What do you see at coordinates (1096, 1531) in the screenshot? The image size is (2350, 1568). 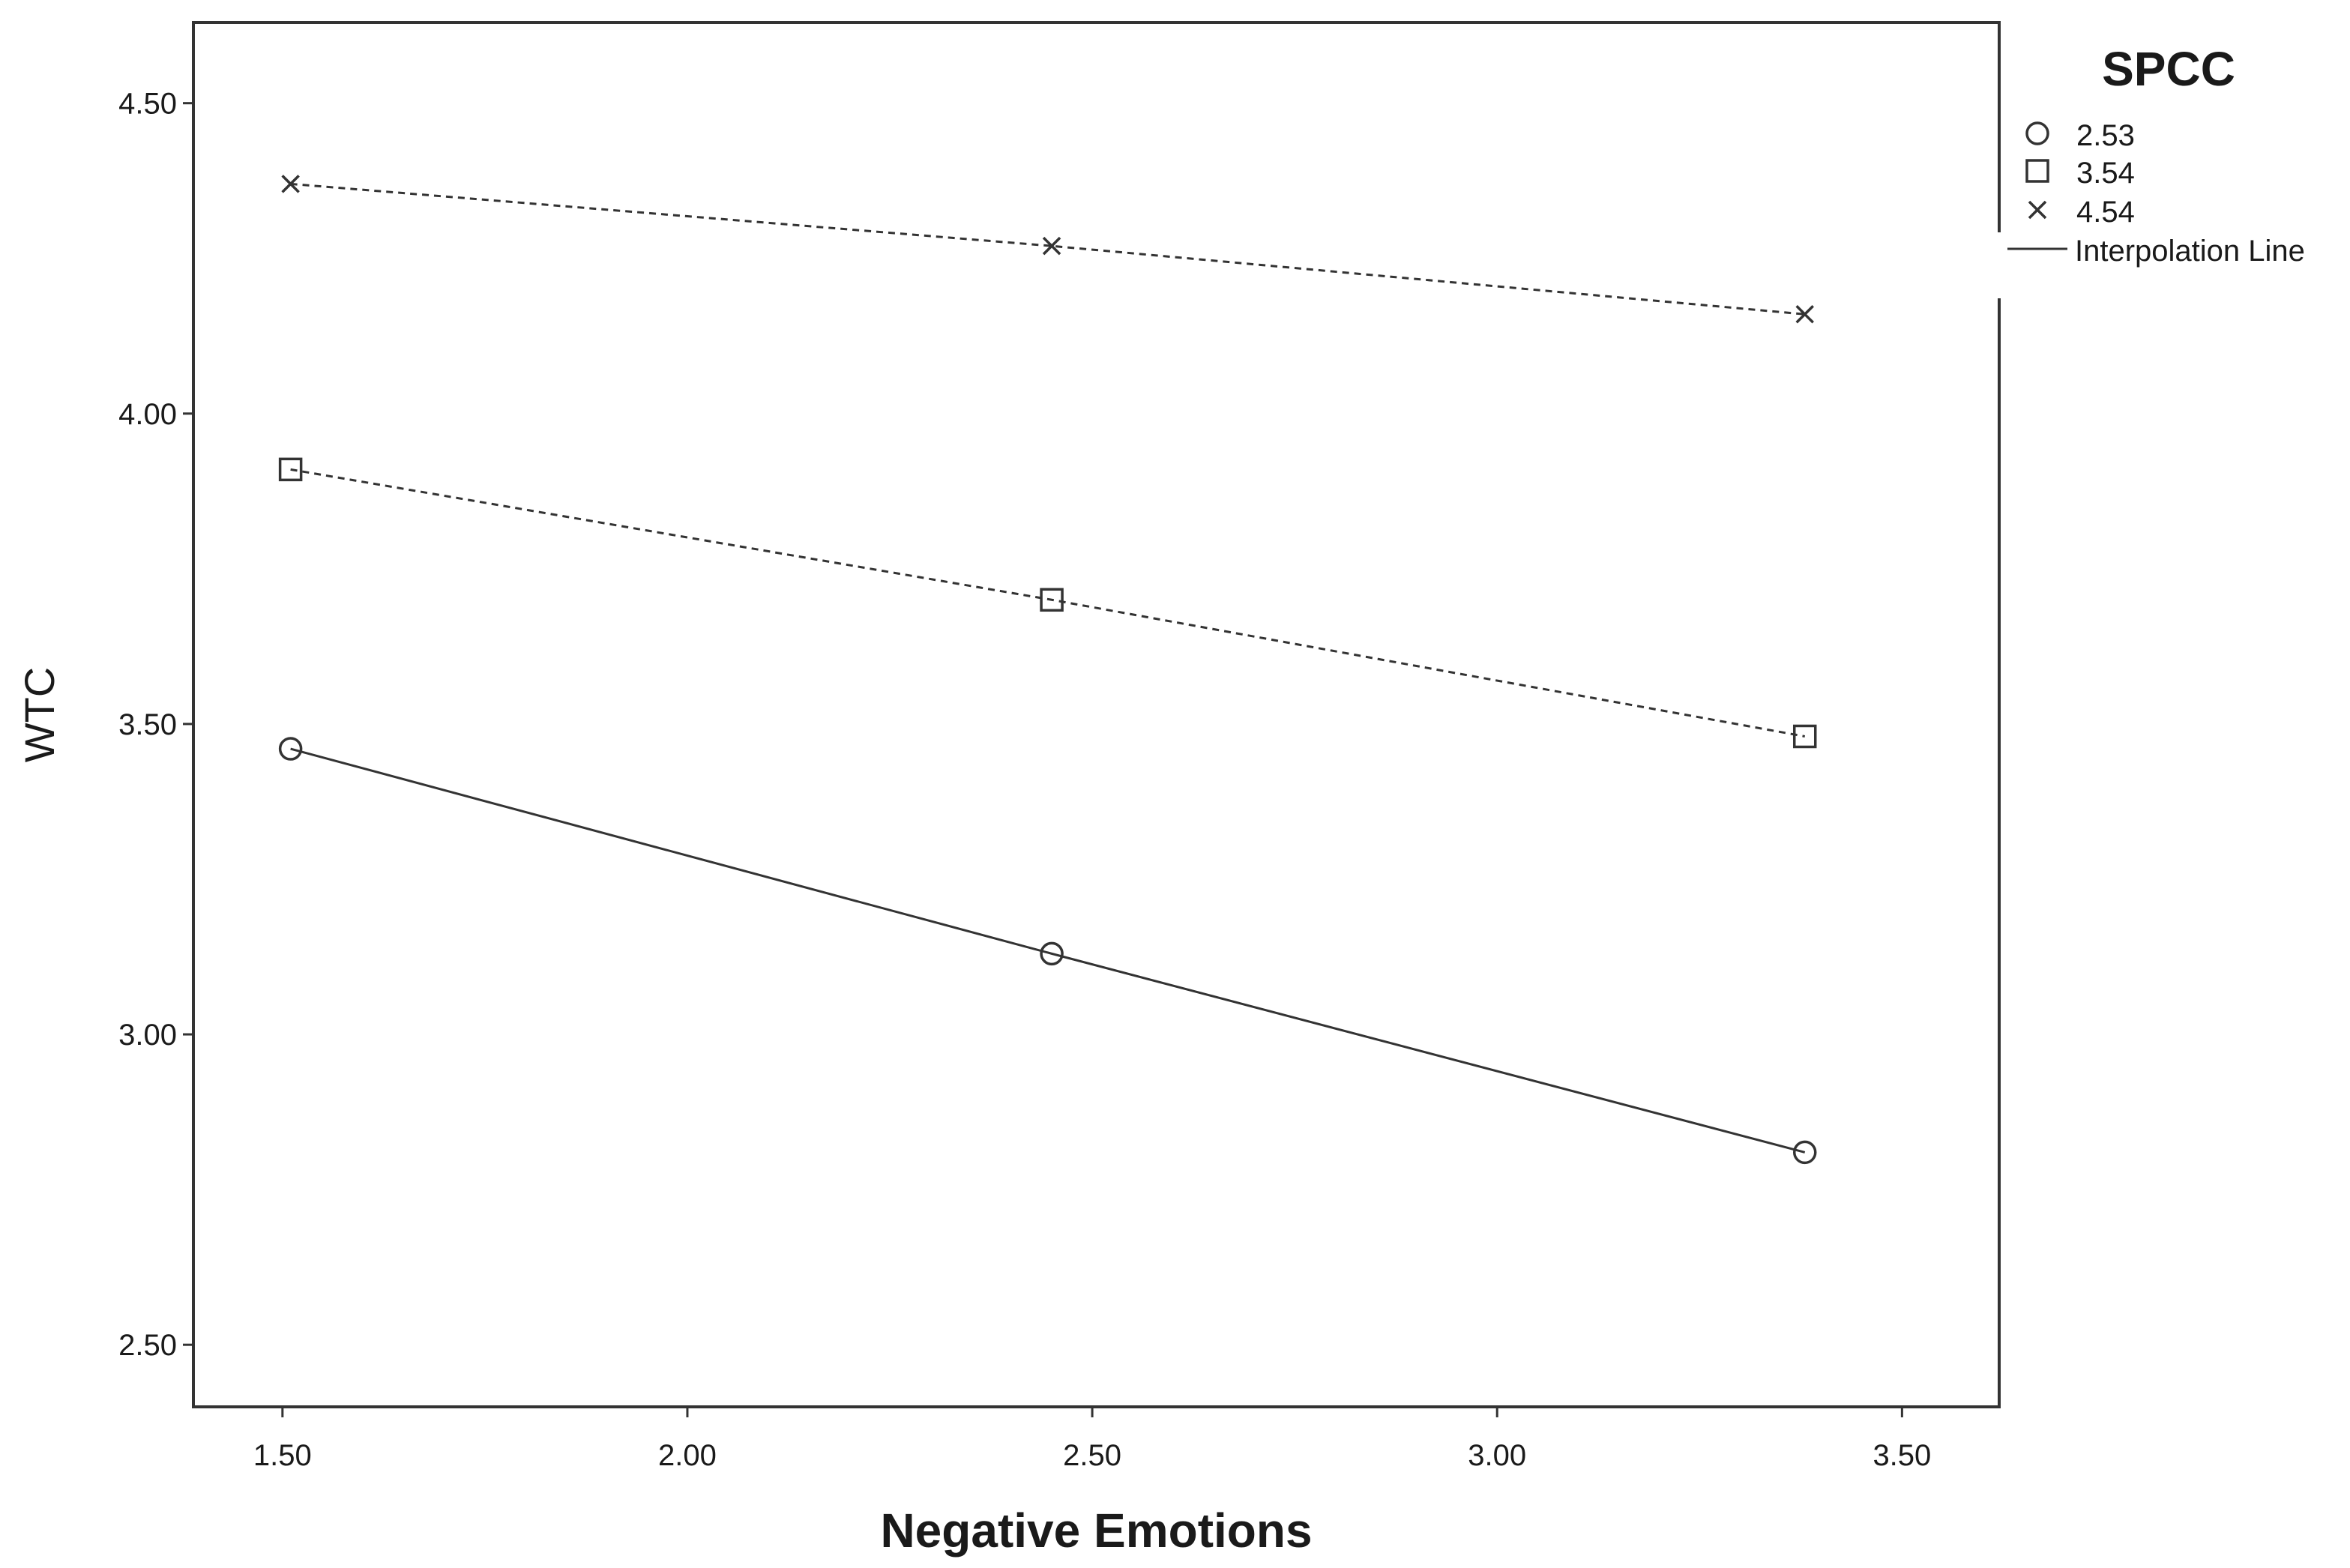 I see `x-axis-title: Negative Emotions` at bounding box center [1096, 1531].